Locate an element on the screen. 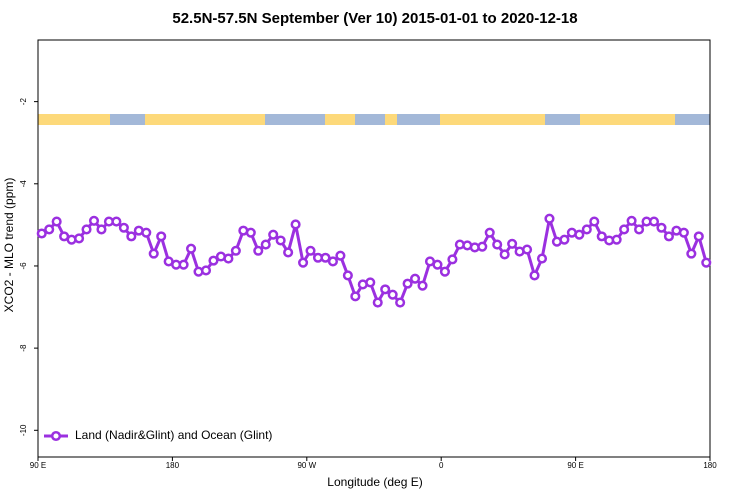 Image resolution: width=750 pixels, height=500 pixels. ocean-band is located at coordinates (374, 119).